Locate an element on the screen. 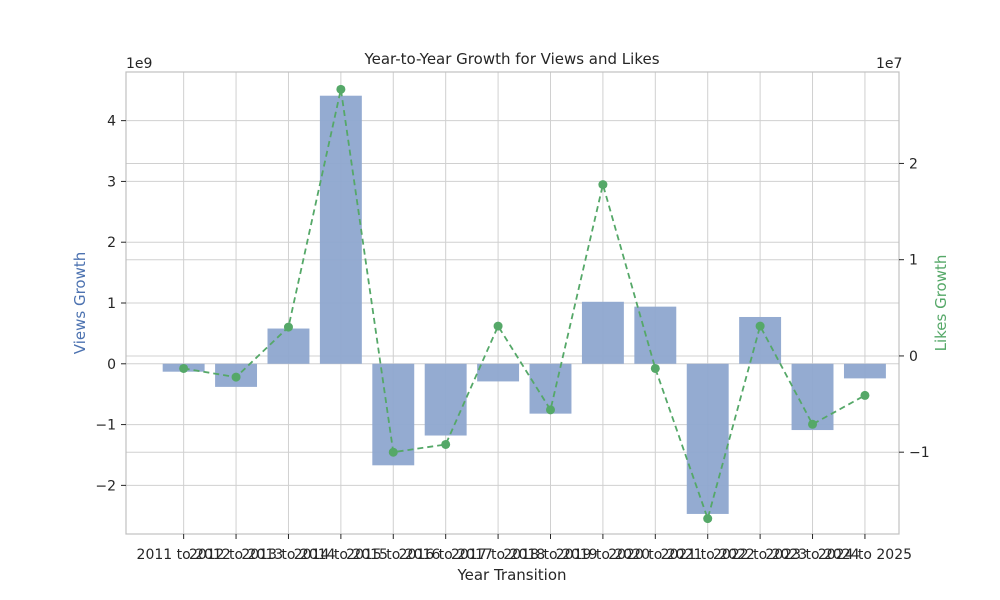 The width and height of the screenshot is (1000, 600). x-tick-label: 2020 to 2021 is located at coordinates (655, 555).